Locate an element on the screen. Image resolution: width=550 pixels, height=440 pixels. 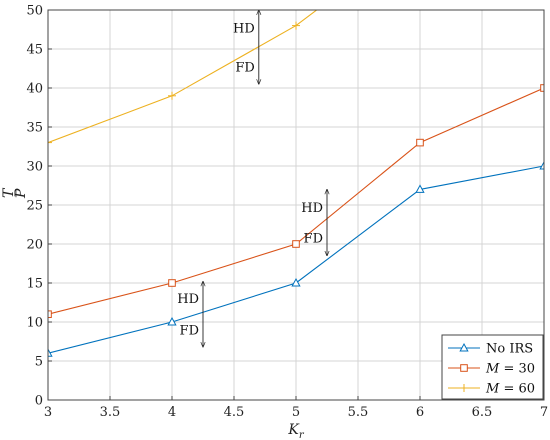
y-tick-label: 5 is located at coordinates (39, 362).